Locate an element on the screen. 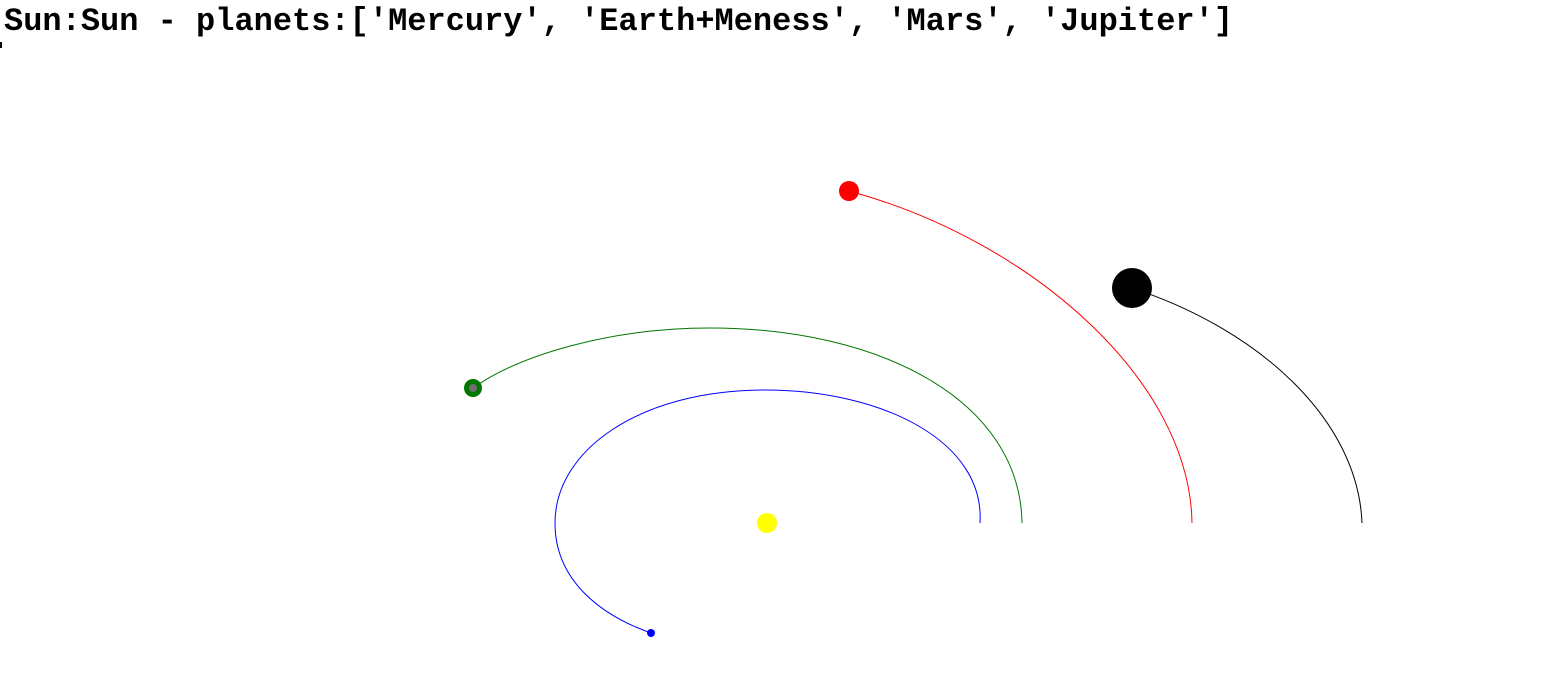  mercury-orbit-trail is located at coordinates (767, 511).